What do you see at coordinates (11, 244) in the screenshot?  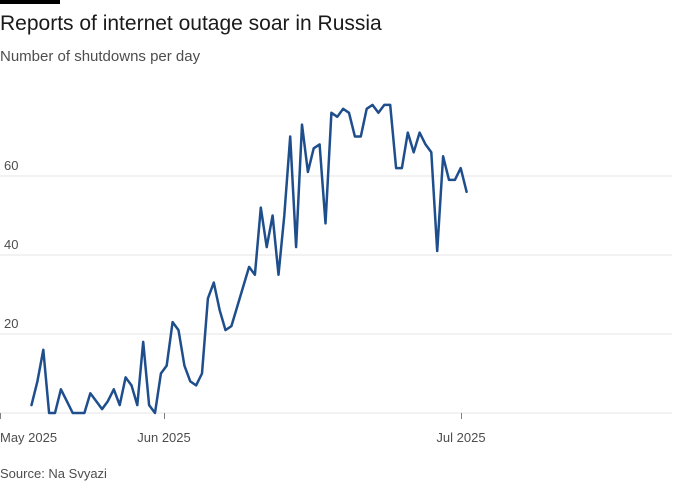 I see `y-tick-label-40: 40` at bounding box center [11, 244].